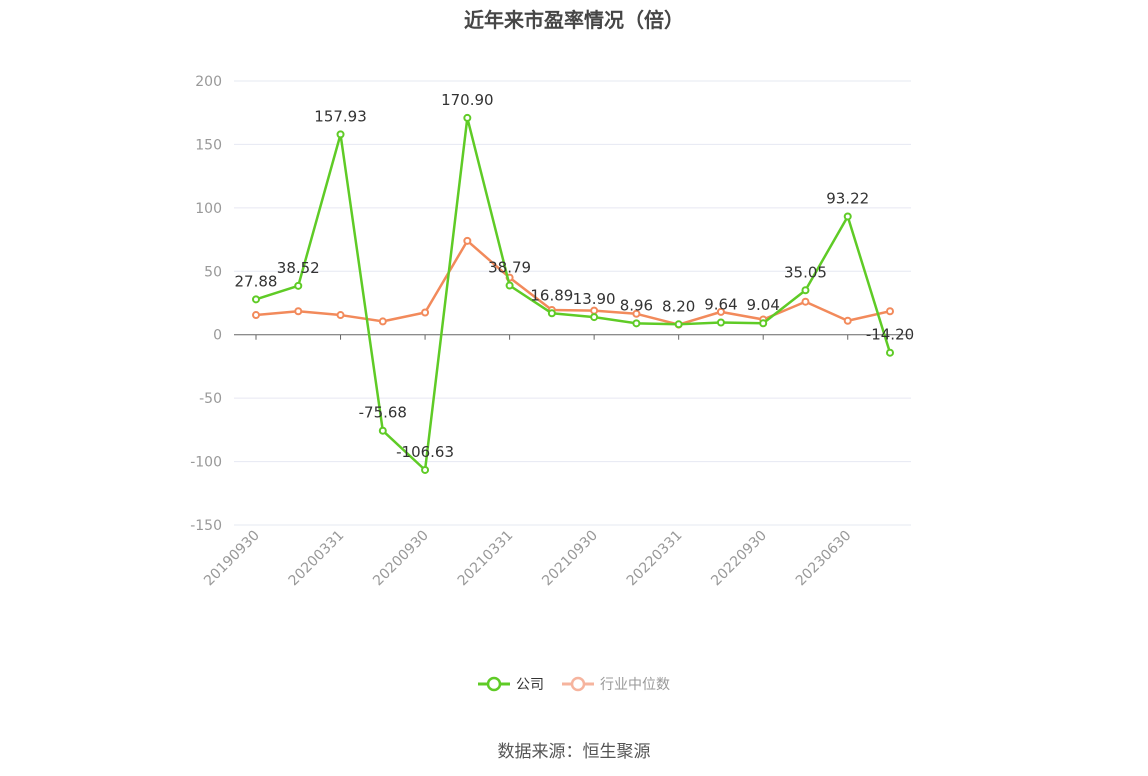  Describe the element at coordinates (678, 306) in the screenshot. I see `data-label: 8.20` at that location.